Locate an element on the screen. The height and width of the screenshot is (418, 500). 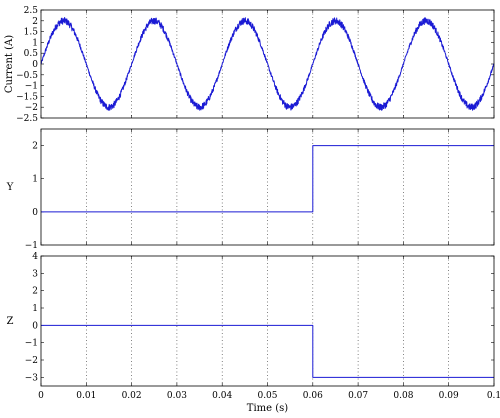
panel-1-y-tick-label: 0 is located at coordinates (35, 65).